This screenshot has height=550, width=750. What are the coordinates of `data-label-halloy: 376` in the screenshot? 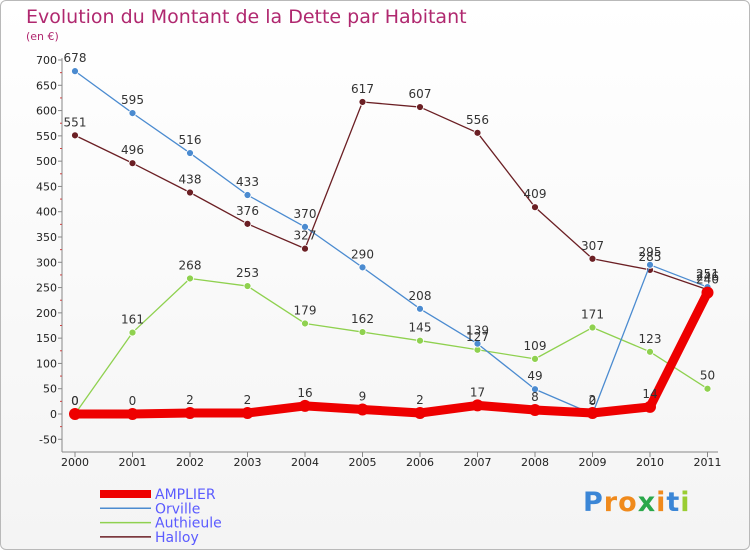 It's located at (247, 211).